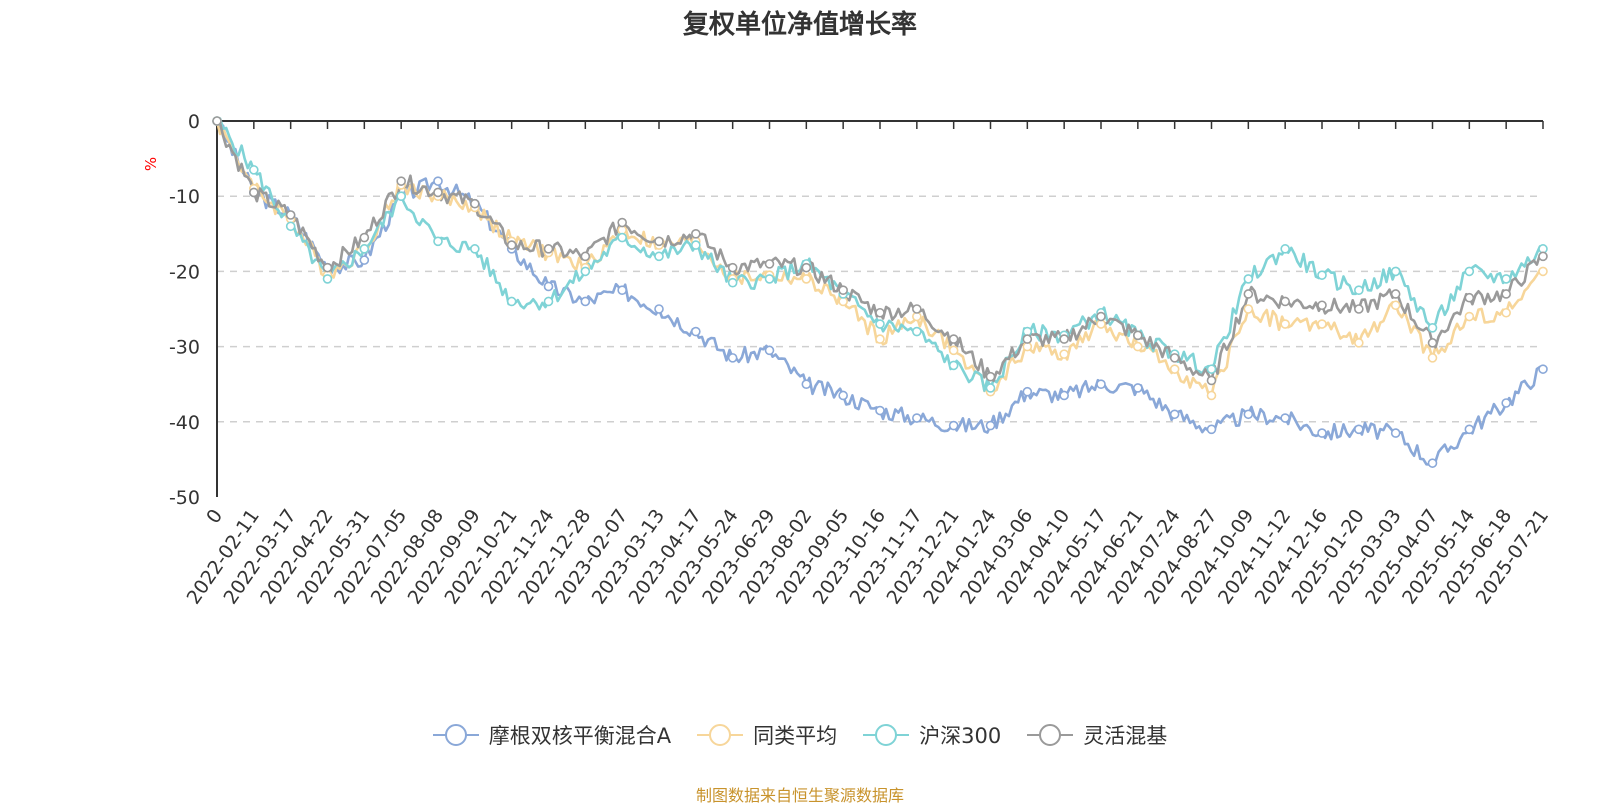 The height and width of the screenshot is (806, 1600). What do you see at coordinates (960, 736) in the screenshot?
I see `legend-label: 沪深300` at bounding box center [960, 736].